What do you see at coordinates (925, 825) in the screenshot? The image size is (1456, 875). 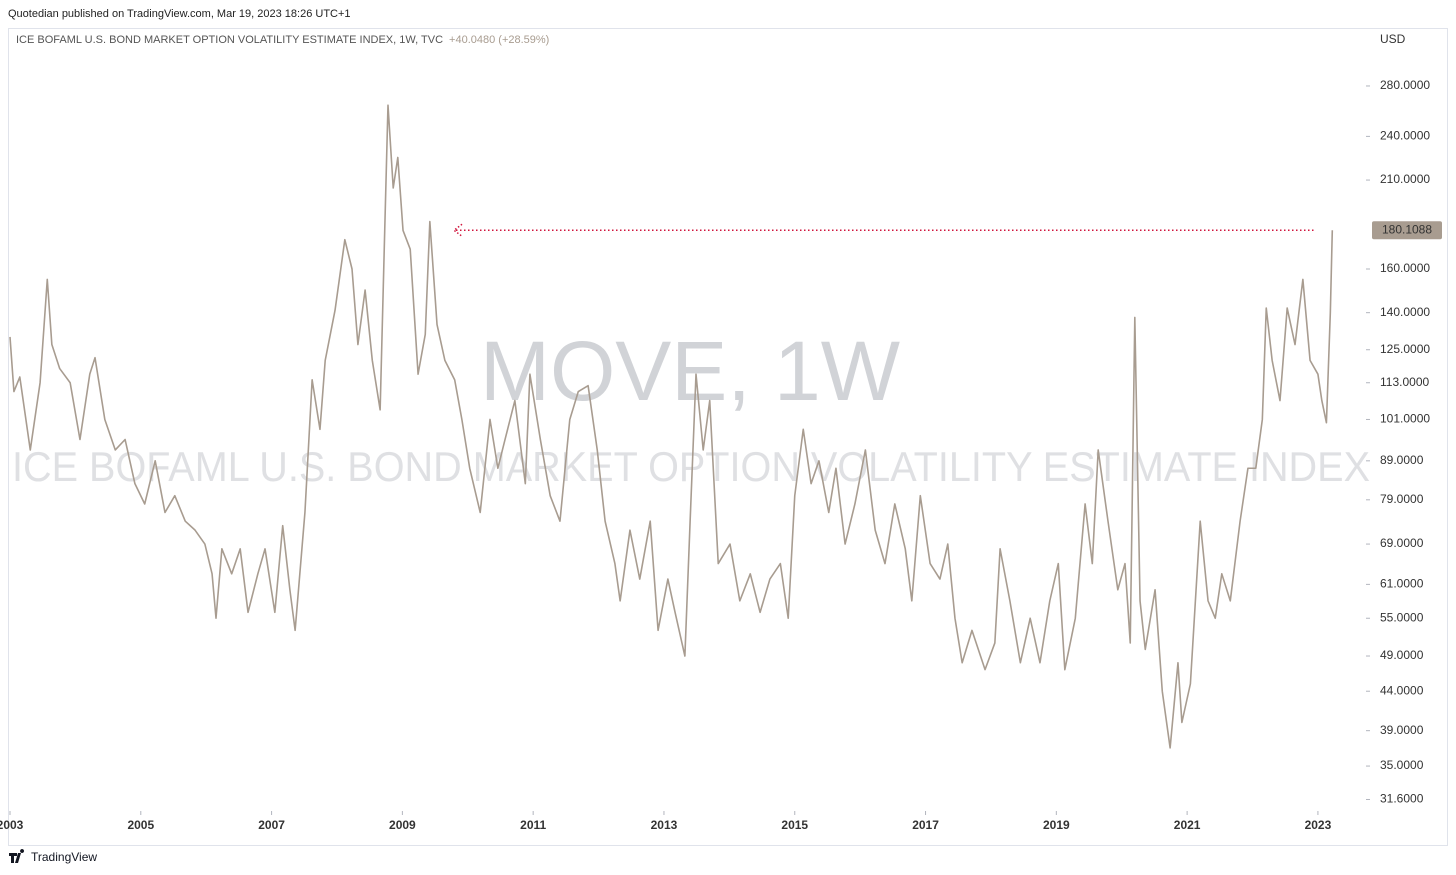 I see `x-tick-label: 2017` at bounding box center [925, 825].